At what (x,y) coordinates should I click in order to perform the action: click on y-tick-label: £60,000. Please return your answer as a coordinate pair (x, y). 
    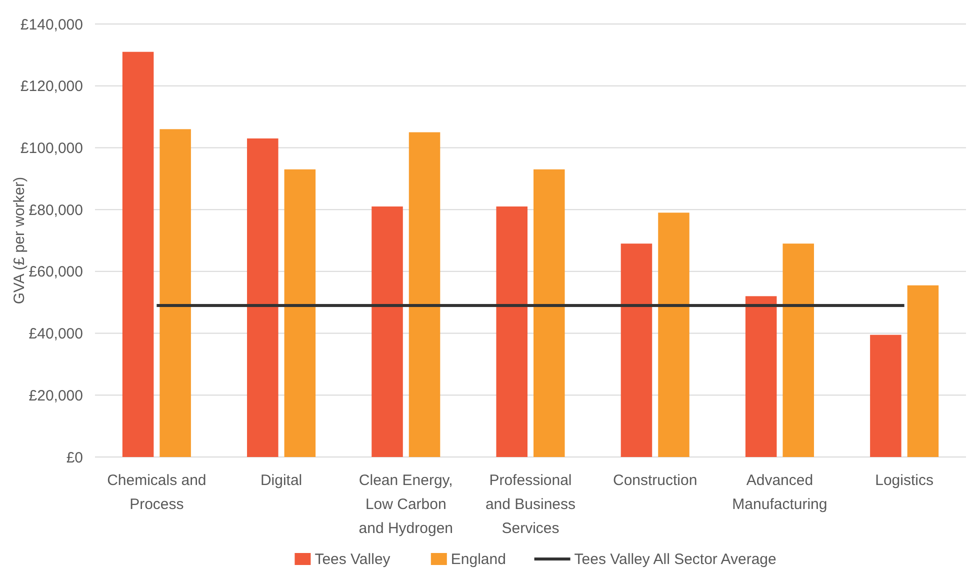
    Looking at the image, I should click on (55, 272).